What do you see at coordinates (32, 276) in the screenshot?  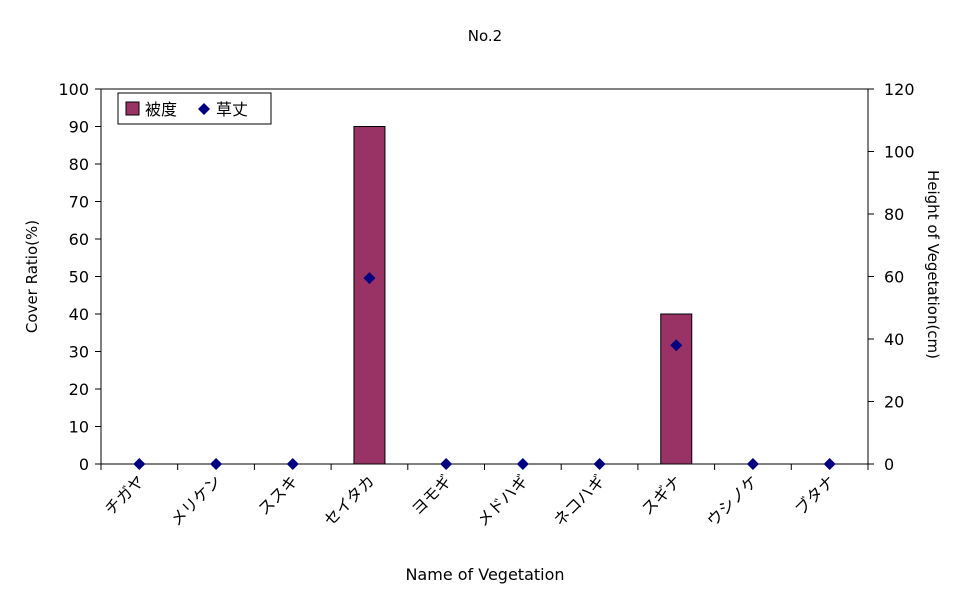 I see `y-axis-label: Cover Ratio(%)` at bounding box center [32, 276].